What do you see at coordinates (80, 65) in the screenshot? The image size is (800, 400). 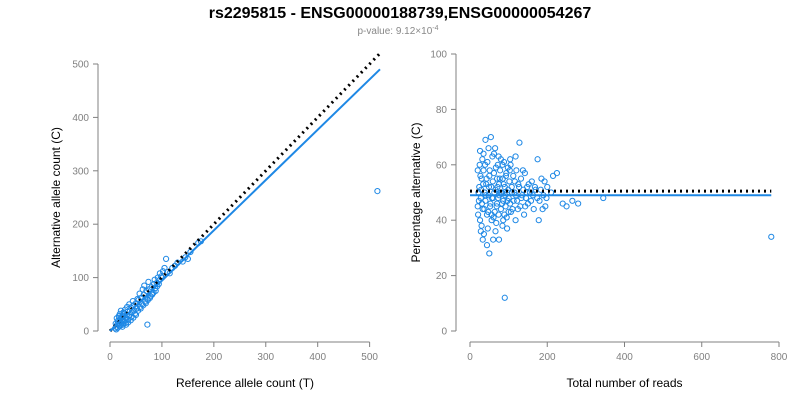 I see `y-tick-label: 500` at bounding box center [80, 65].